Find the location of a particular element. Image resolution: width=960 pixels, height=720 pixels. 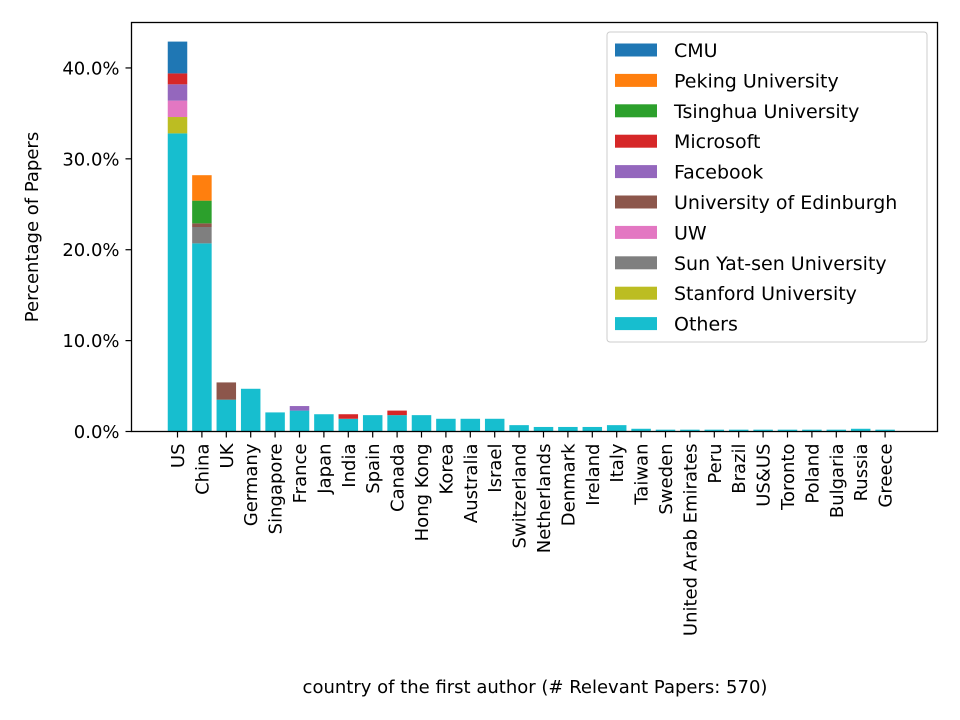

x-tick-label-ireland: Ireland is located at coordinates (593, 475).